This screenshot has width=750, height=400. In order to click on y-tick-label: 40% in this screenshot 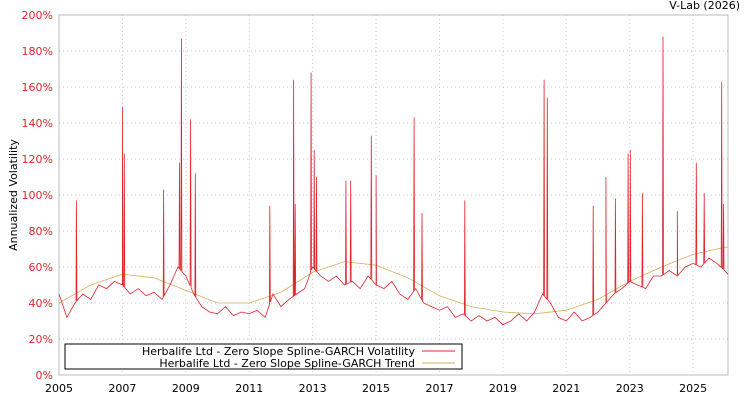, I will do `click(41, 303)`.